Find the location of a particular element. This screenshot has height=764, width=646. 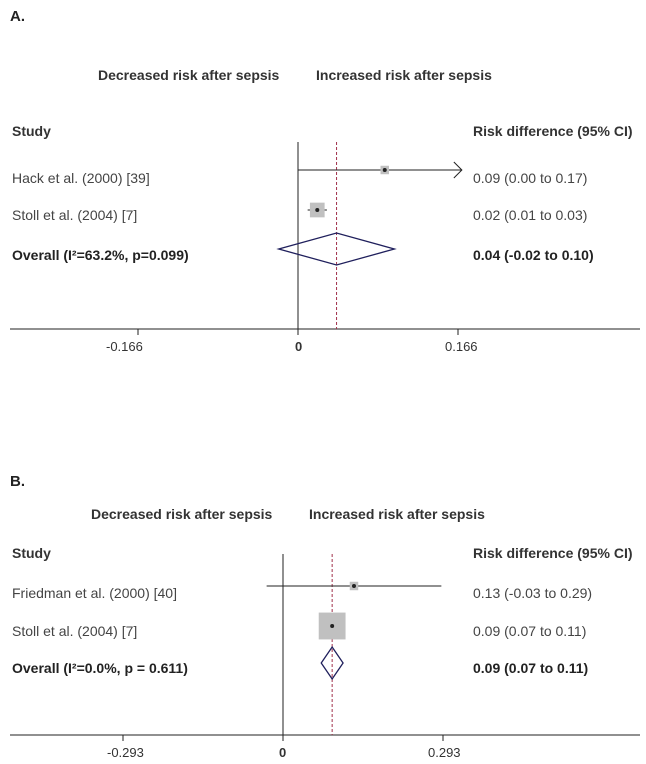

study-effect-text: 0.13 (-0.03 to 0.29) is located at coordinates (533, 593).